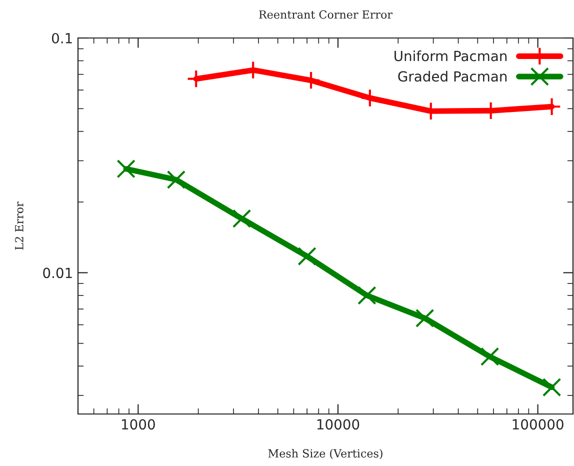 The height and width of the screenshot is (466, 574). What do you see at coordinates (338, 424) in the screenshot?
I see `x-tick-label: 10000` at bounding box center [338, 424].